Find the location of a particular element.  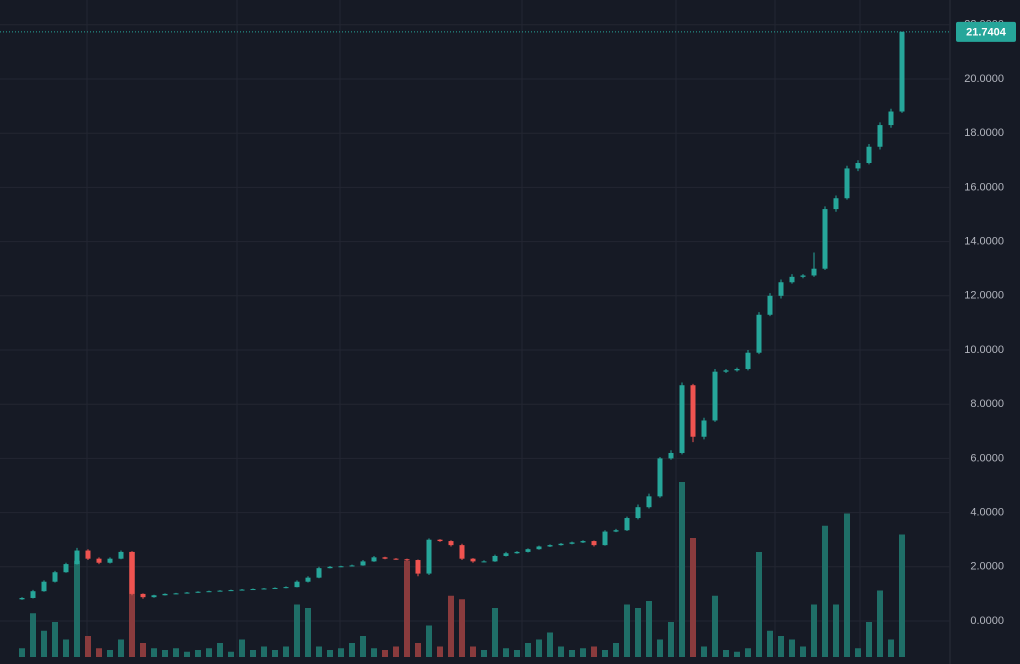

y-tick-label: 18.0000 is located at coordinates (984, 133).